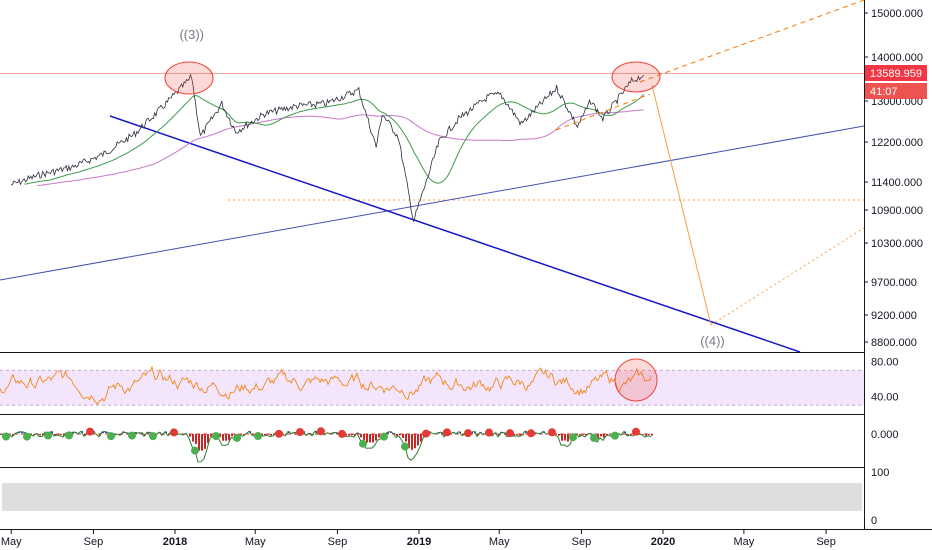 Image resolution: width=932 pixels, height=550 pixels. What do you see at coordinates (894, 316) in the screenshot?
I see `price-tick-label: 9200.000` at bounding box center [894, 316].